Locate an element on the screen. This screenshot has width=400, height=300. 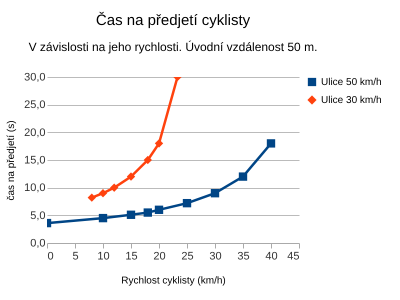
x-tick-label: 45 is located at coordinates (293, 256).